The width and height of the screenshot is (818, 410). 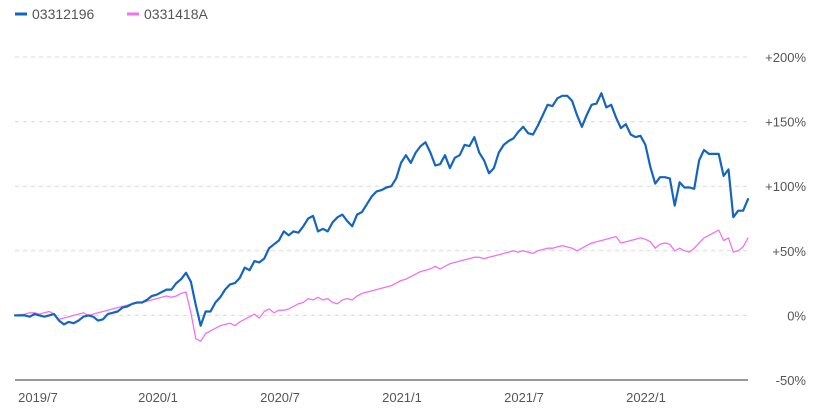 What do you see at coordinates (112, 14) in the screenshot?
I see `legend: 03312196 0331418A` at bounding box center [112, 14].